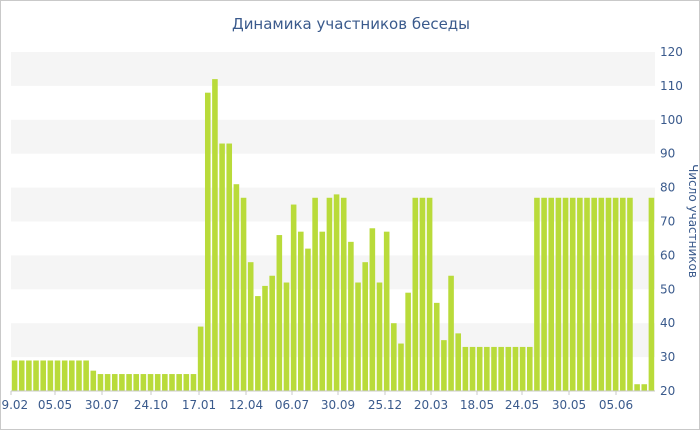 The height and width of the screenshot is (430, 700). I want to click on x-tick-label: 09.02, so click(14, 405).